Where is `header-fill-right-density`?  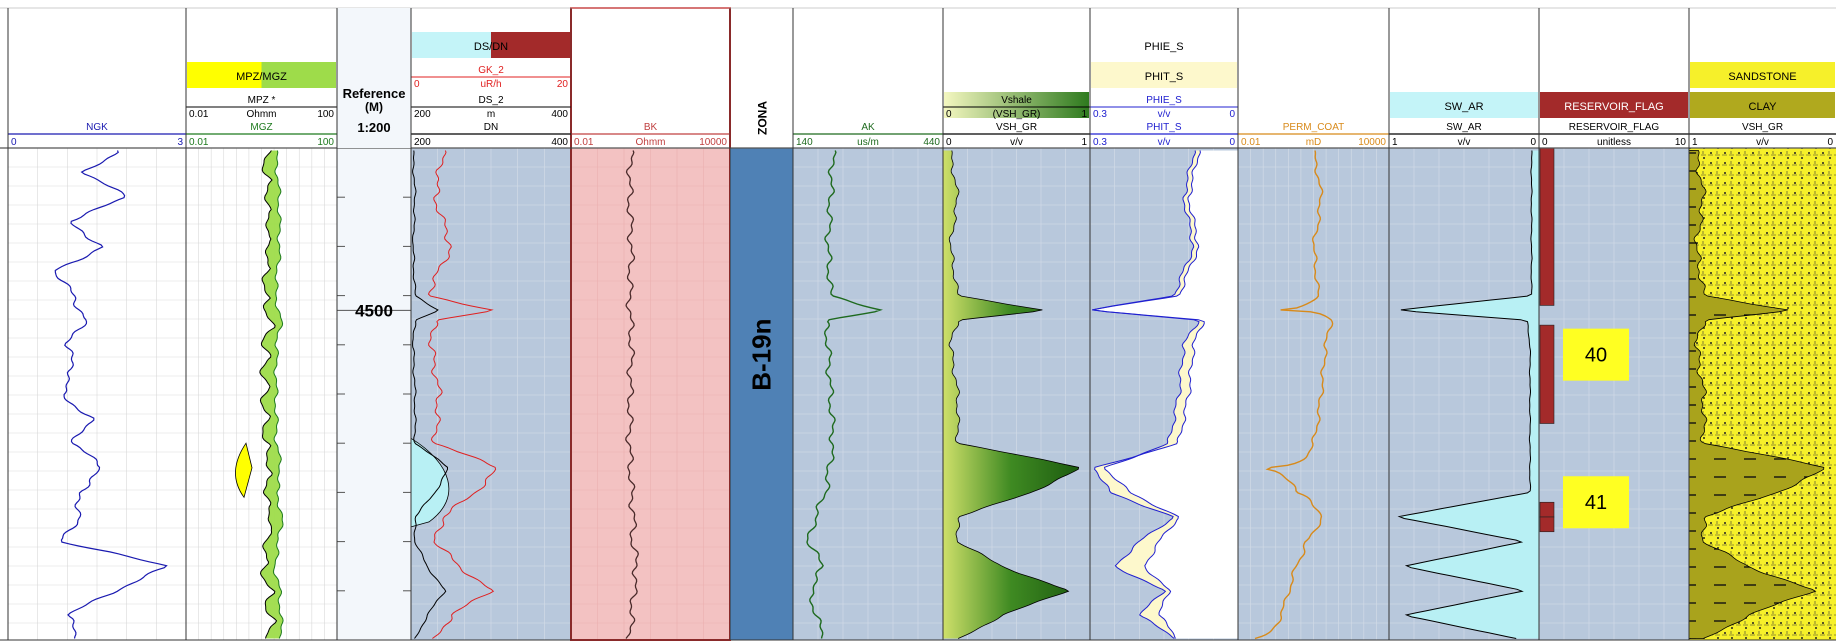 header-fill-right-density is located at coordinates (530, 45).